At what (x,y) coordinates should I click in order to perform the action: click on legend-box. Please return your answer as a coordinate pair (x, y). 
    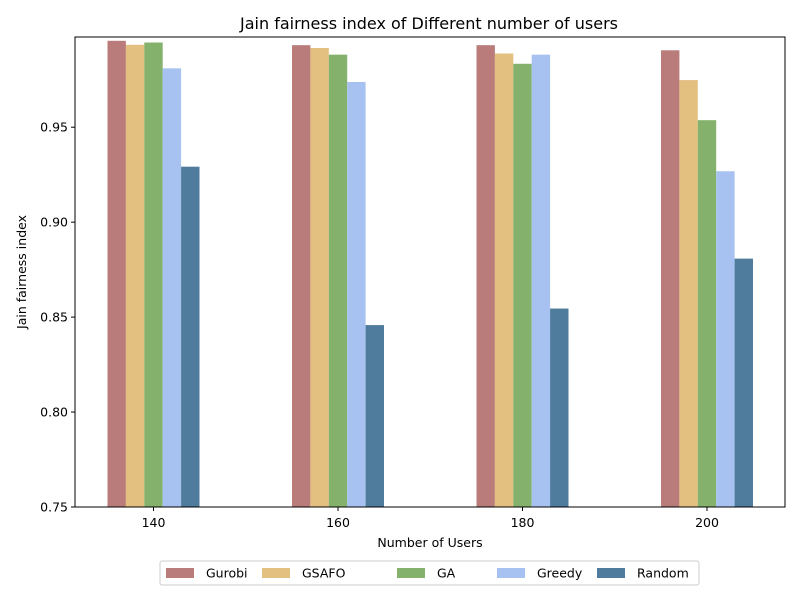
    Looking at the image, I should click on (429, 573).